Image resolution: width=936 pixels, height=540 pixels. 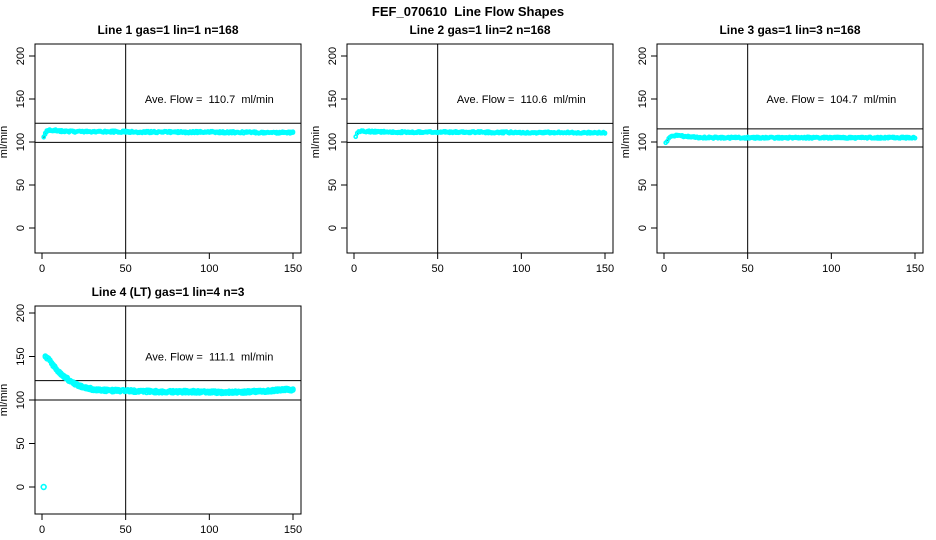 I want to click on subplot-title: Line 2 gas=1 lin=2 n=168, so click(x=479, y=30).